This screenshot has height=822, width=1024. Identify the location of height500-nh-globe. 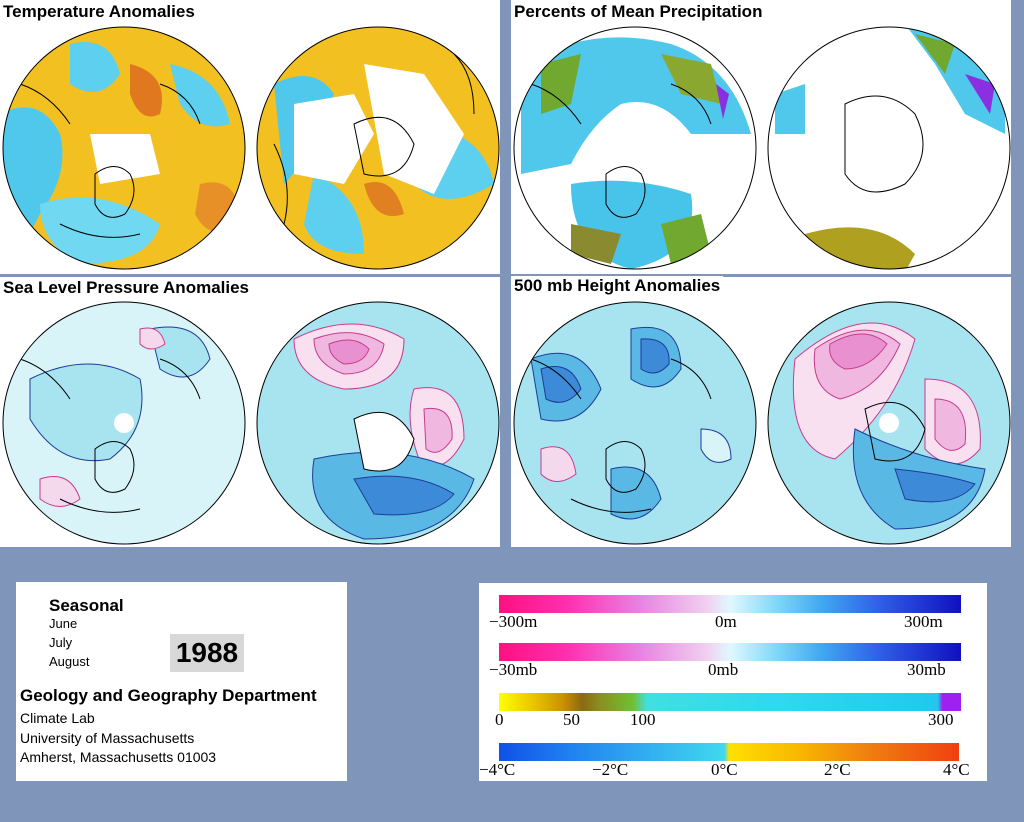
(635, 423).